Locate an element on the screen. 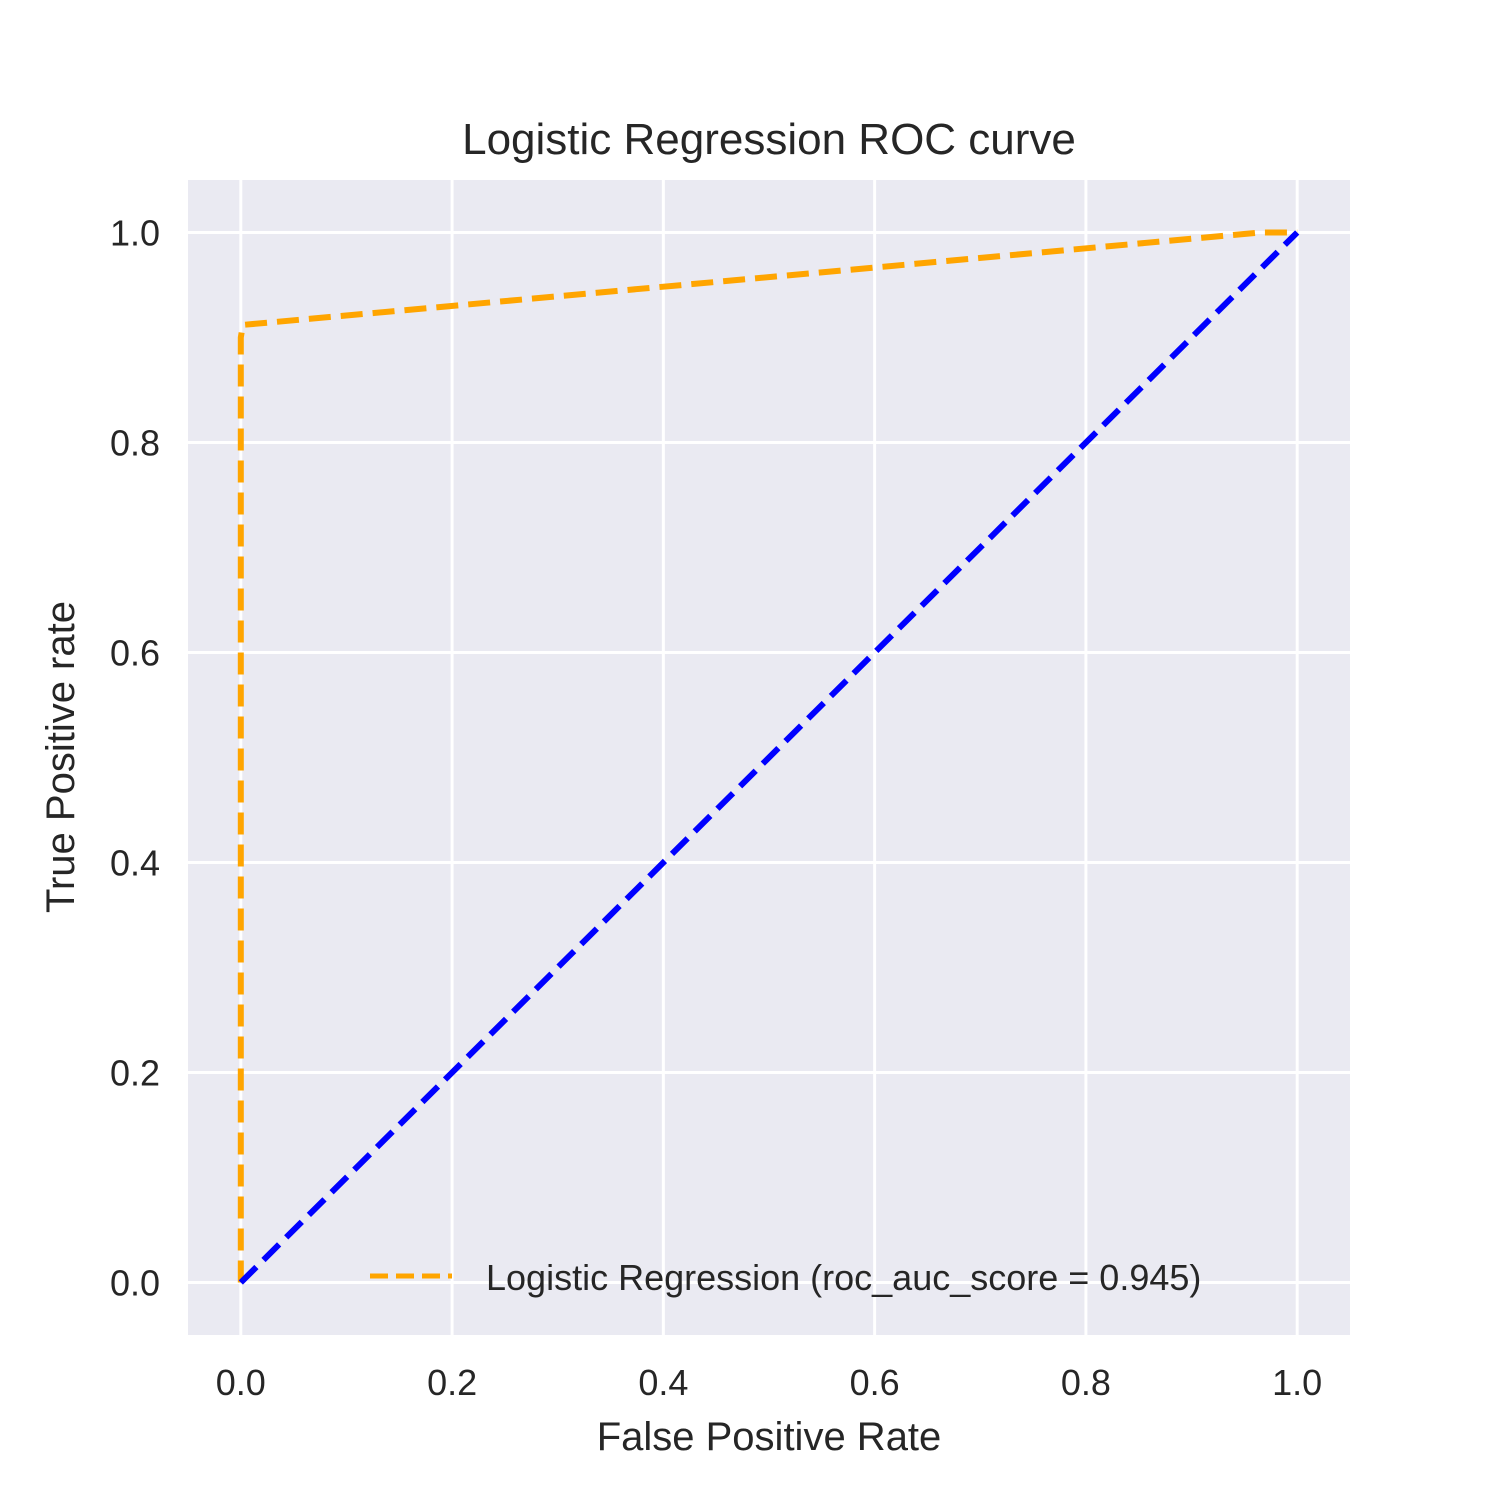 The image size is (1500, 1500). y-tick-label: 1.0 is located at coordinates (135, 233).